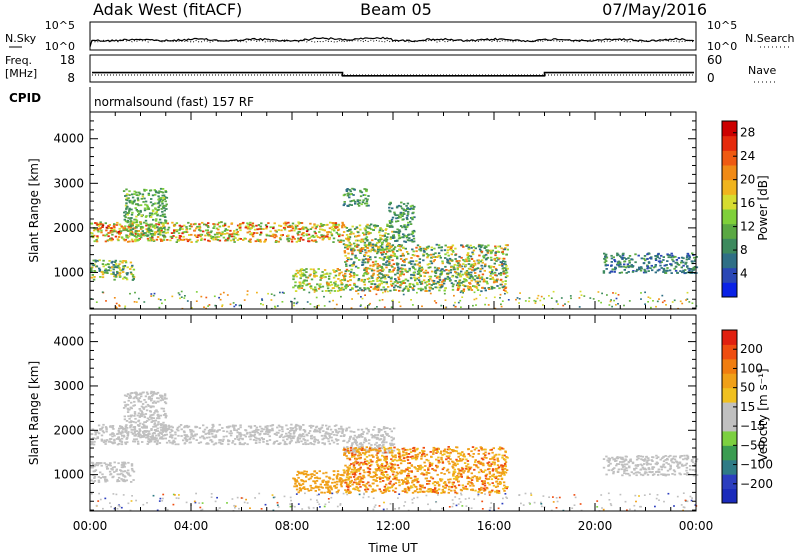 This screenshot has width=800, height=554. I want to click on noise-panel-frame, so click(393, 36).